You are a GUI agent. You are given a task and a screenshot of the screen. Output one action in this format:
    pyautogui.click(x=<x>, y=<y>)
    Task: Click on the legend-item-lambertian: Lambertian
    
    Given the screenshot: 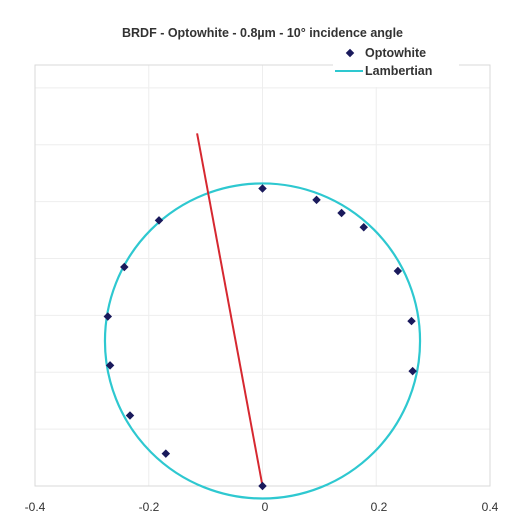 What is the action you would take?
    pyautogui.click(x=382, y=71)
    